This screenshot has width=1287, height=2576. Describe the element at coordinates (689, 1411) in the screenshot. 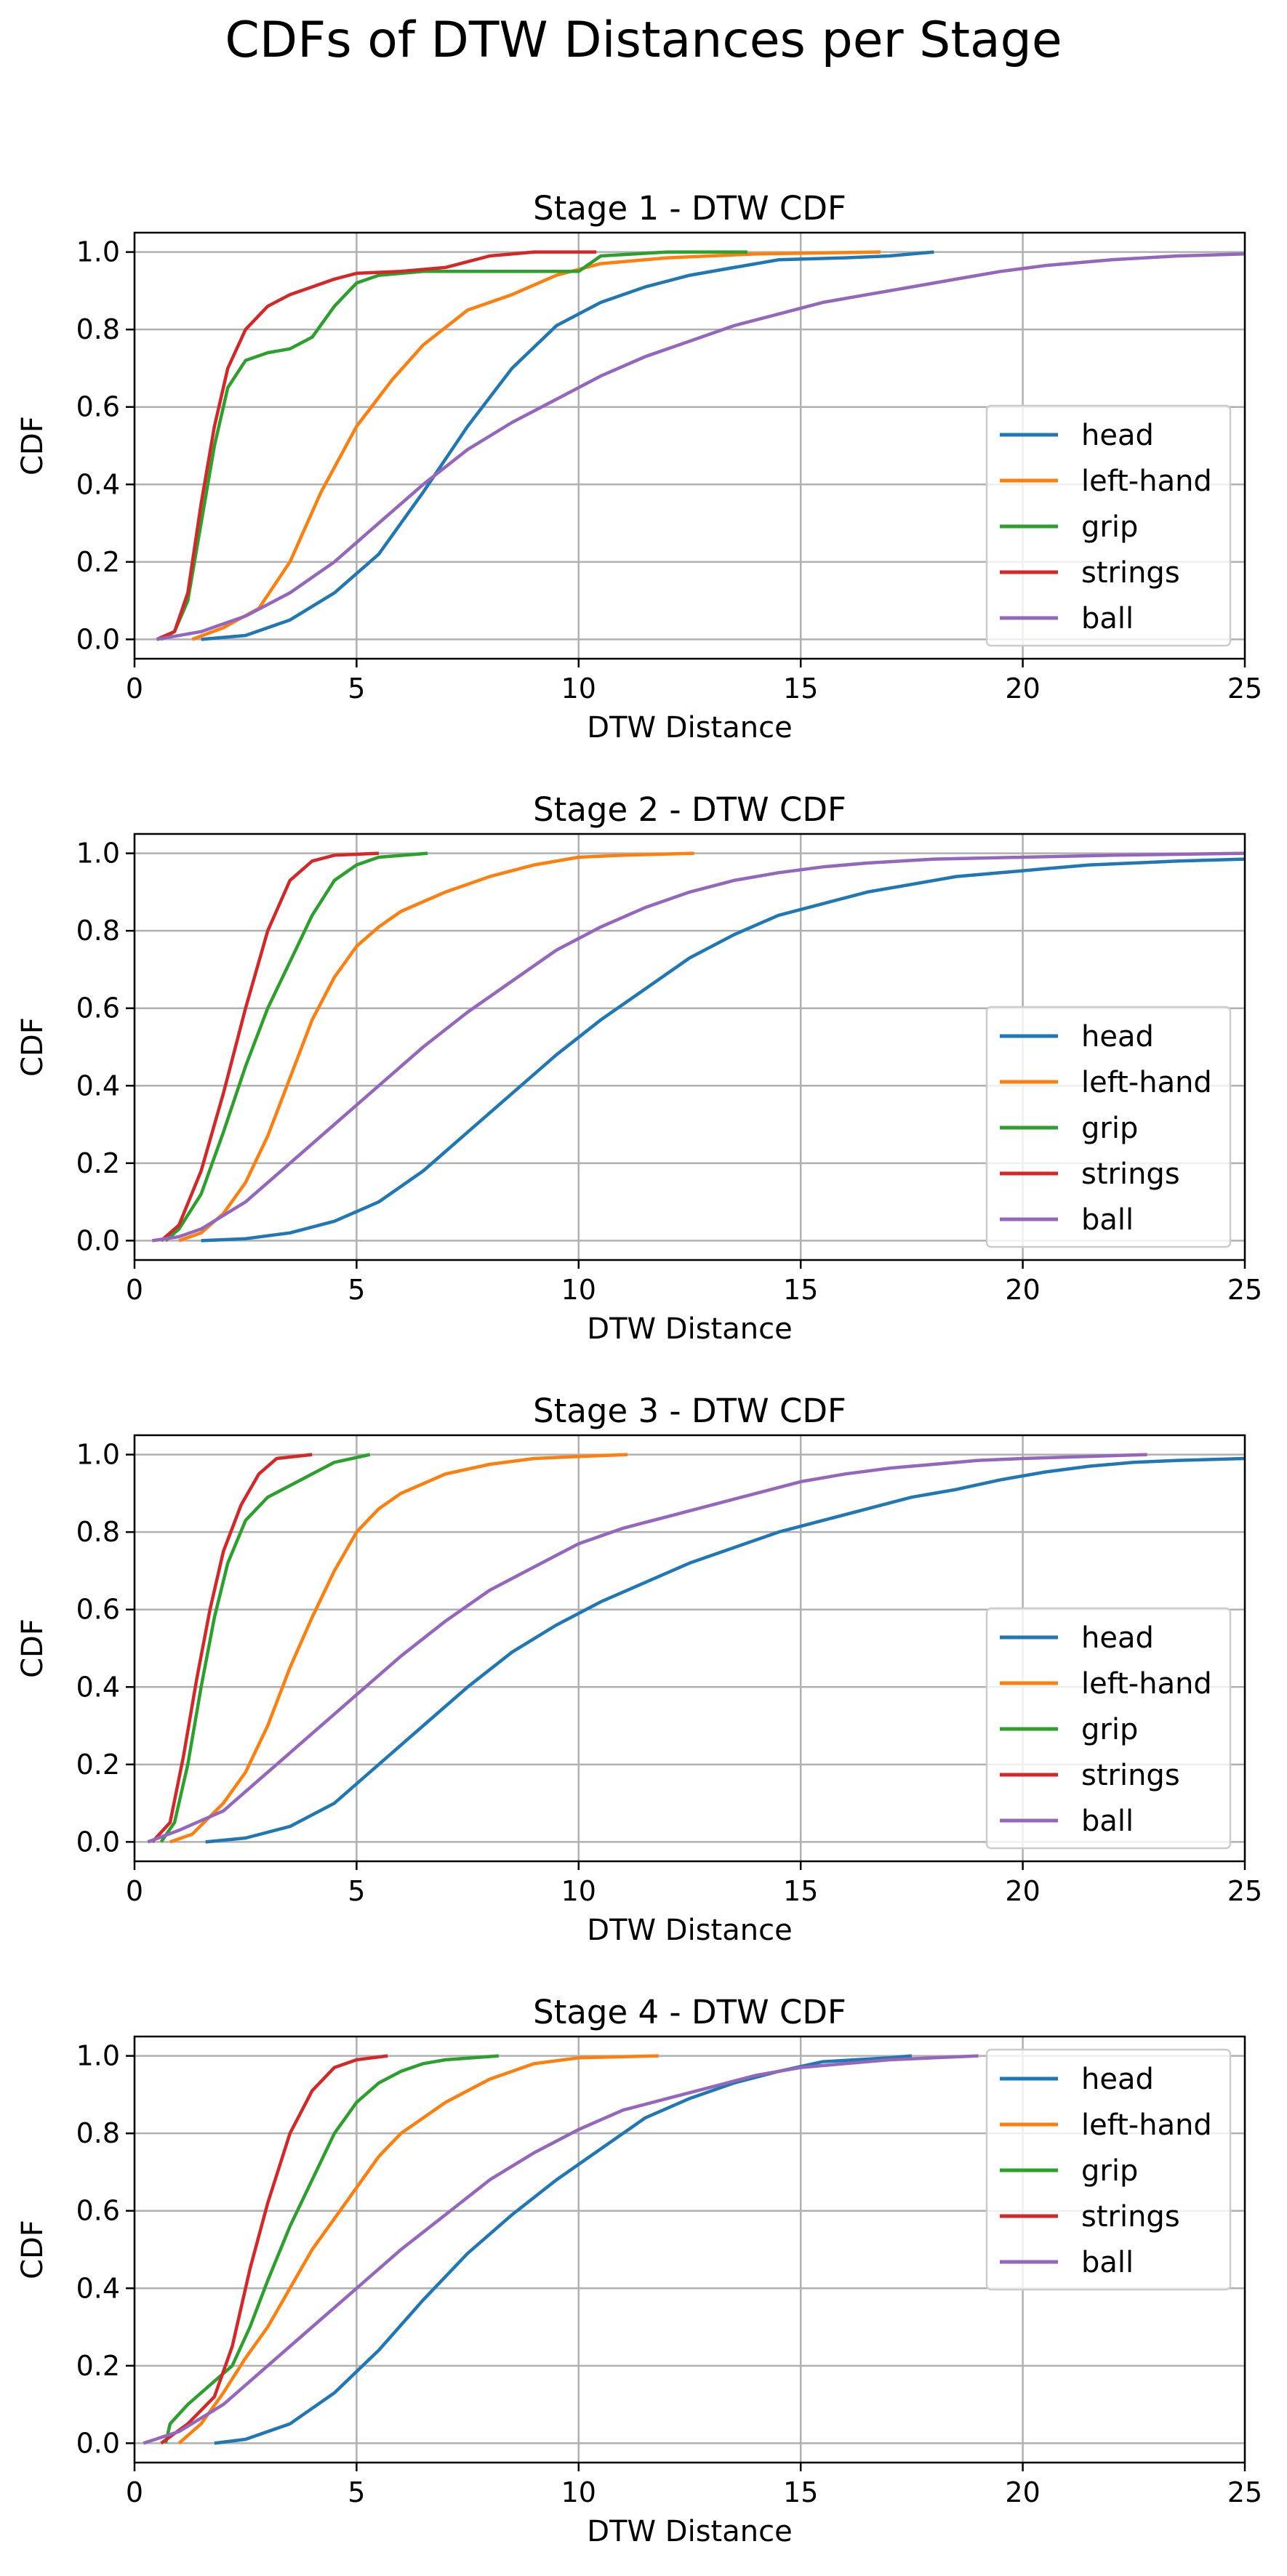

I see `subplot-title: Stage 3 - DTW CDF` at that location.